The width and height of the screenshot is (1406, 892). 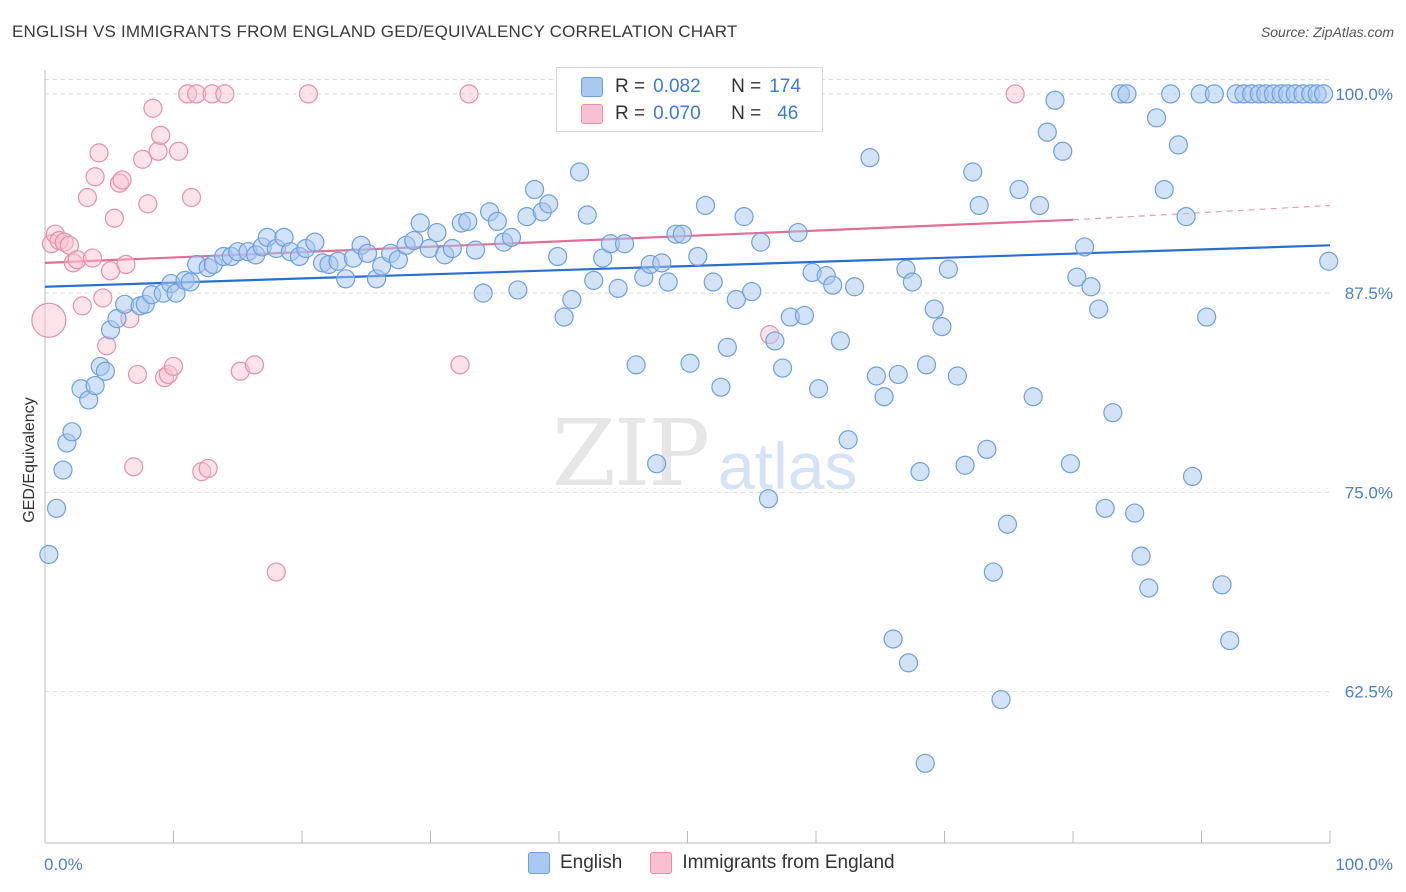 What do you see at coordinates (788, 466) in the screenshot?
I see `watermark-atlas: atlas` at bounding box center [788, 466].